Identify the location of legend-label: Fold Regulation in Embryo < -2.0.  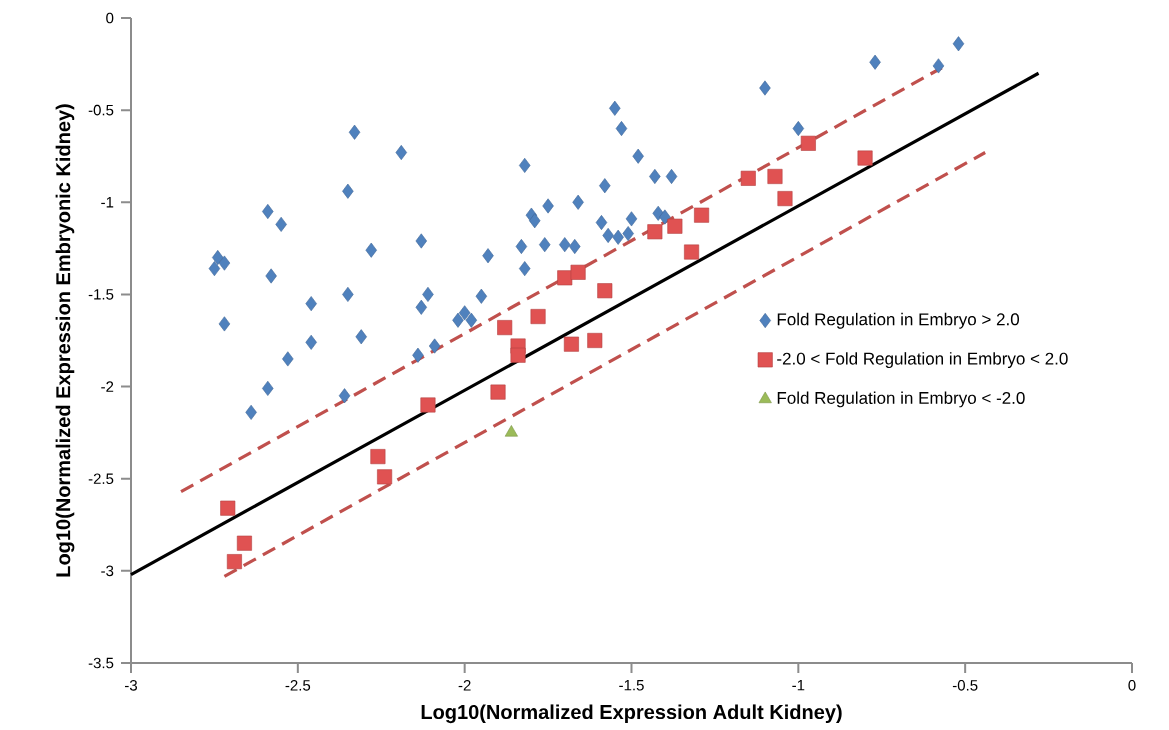
(901, 399).